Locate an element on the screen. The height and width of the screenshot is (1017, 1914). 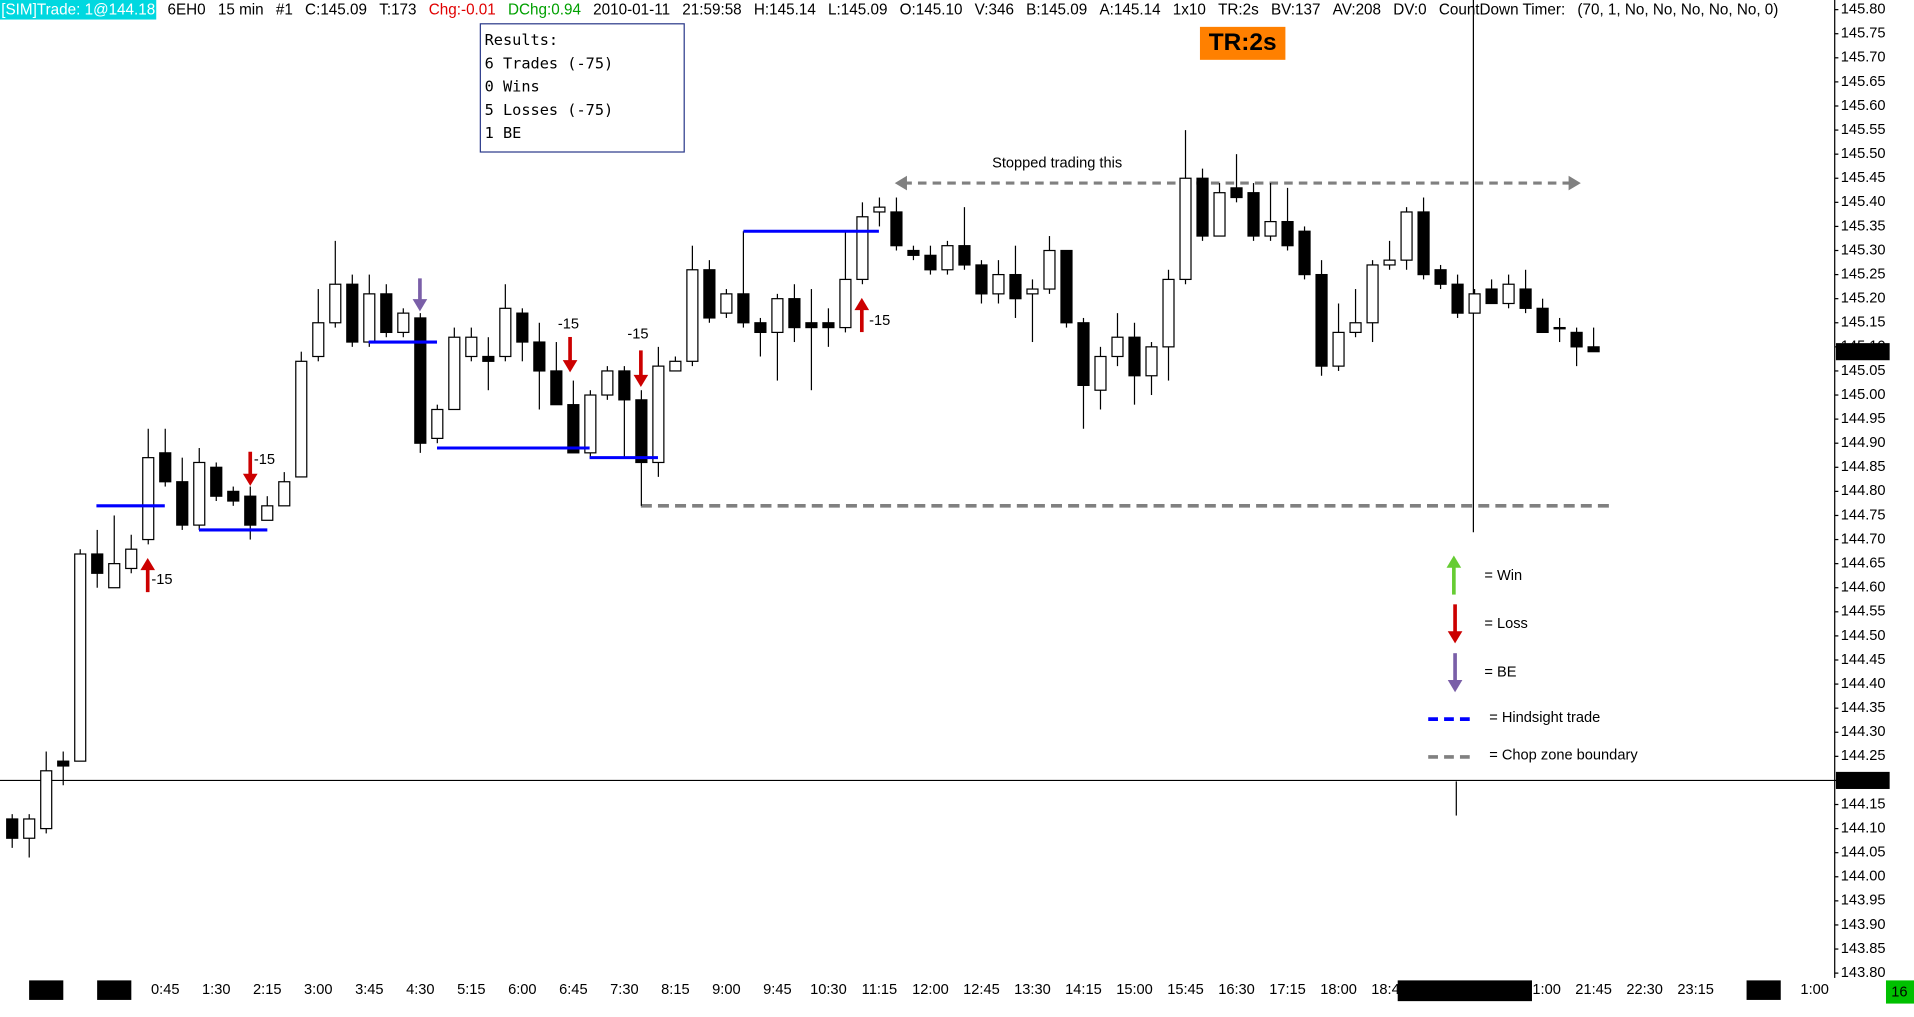
y-tick-label: 144.85 is located at coordinates (1863, 467).